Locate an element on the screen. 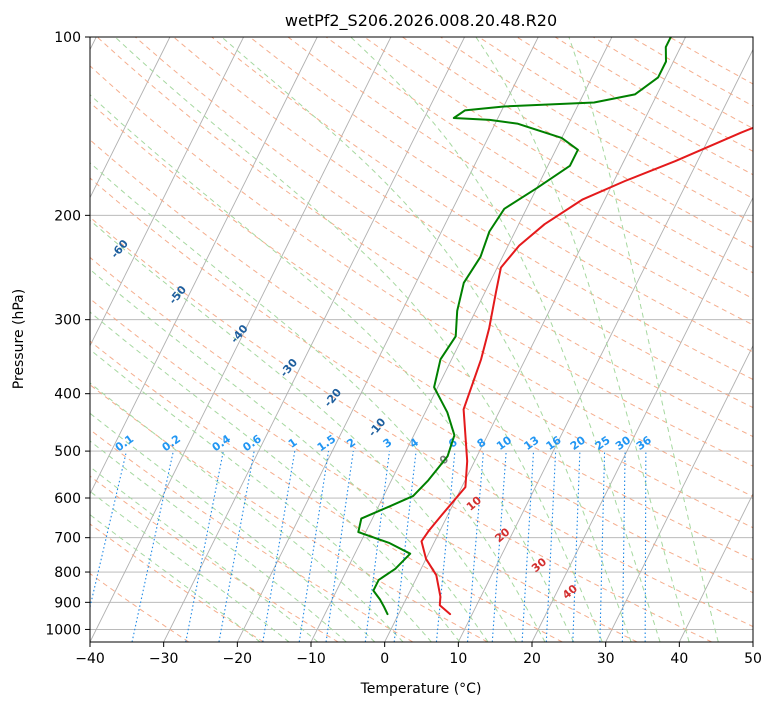  y-tick-label: 800 is located at coordinates (67, 573).